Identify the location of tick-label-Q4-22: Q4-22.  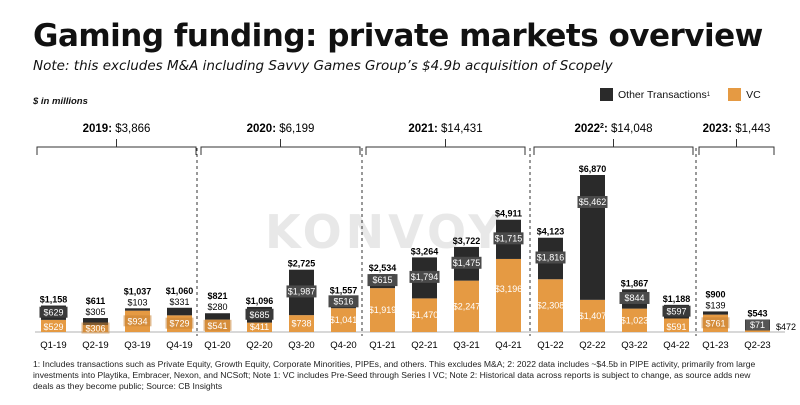
(676, 345).